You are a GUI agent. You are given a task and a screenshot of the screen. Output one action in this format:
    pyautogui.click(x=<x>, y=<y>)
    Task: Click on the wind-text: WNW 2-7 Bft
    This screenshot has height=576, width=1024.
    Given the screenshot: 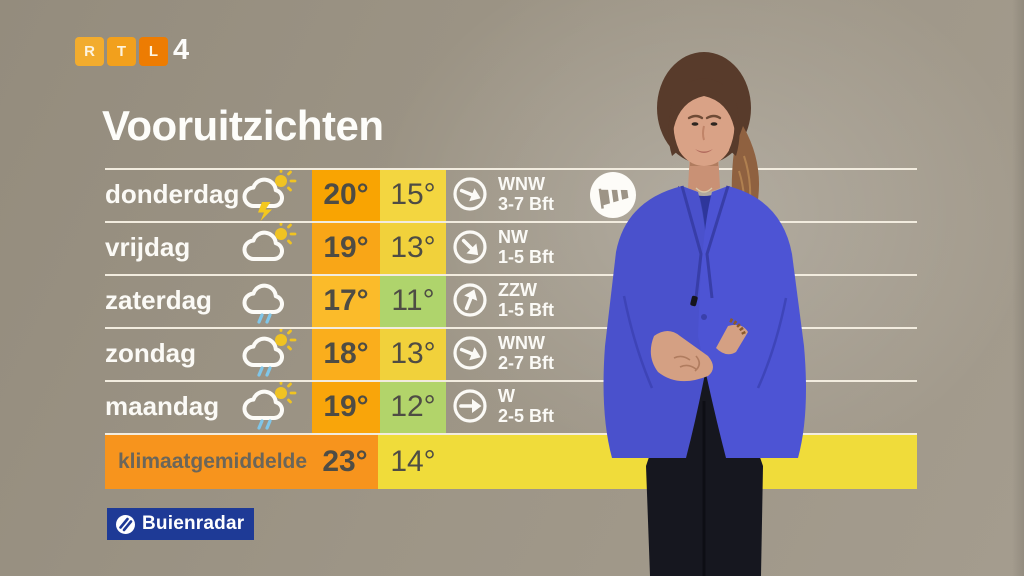 What is the action you would take?
    pyautogui.click(x=526, y=353)
    